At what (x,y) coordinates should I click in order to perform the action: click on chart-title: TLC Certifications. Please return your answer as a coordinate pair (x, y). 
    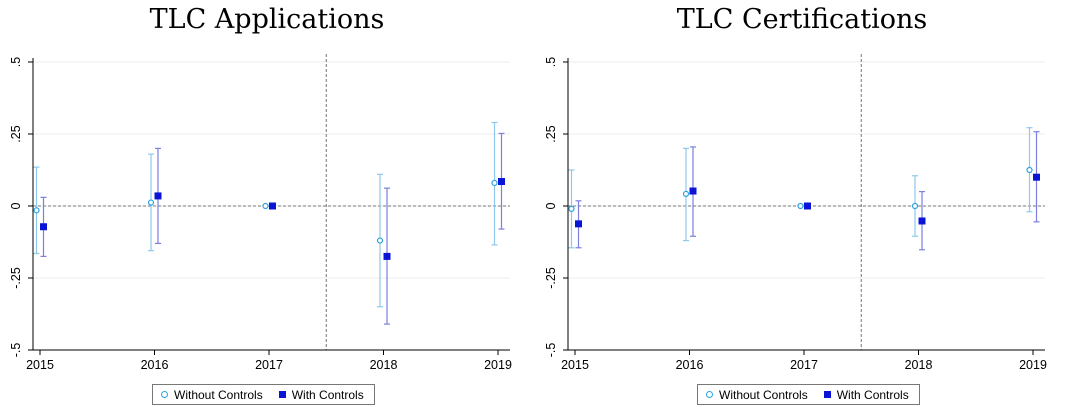
    Looking at the image, I should click on (802, 19).